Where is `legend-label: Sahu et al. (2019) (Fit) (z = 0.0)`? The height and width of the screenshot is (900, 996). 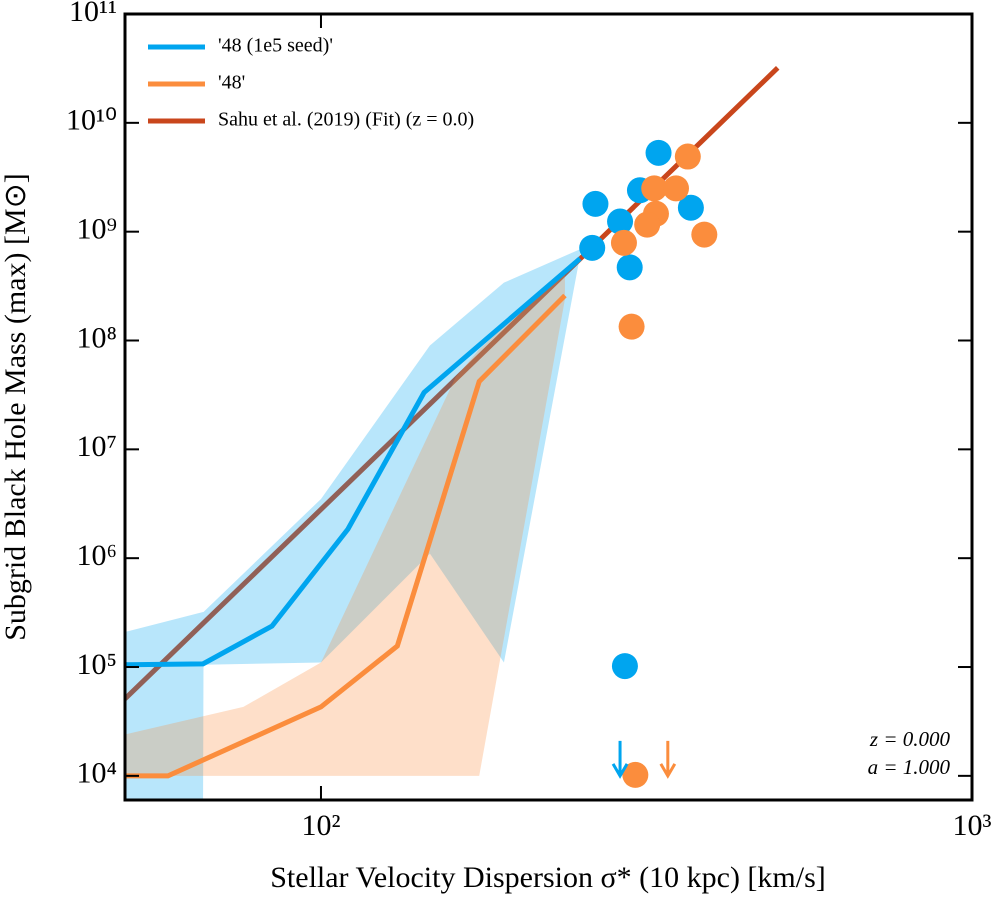 legend-label: Sahu et al. (2019) (Fit) (z = 0.0) is located at coordinates (346, 120).